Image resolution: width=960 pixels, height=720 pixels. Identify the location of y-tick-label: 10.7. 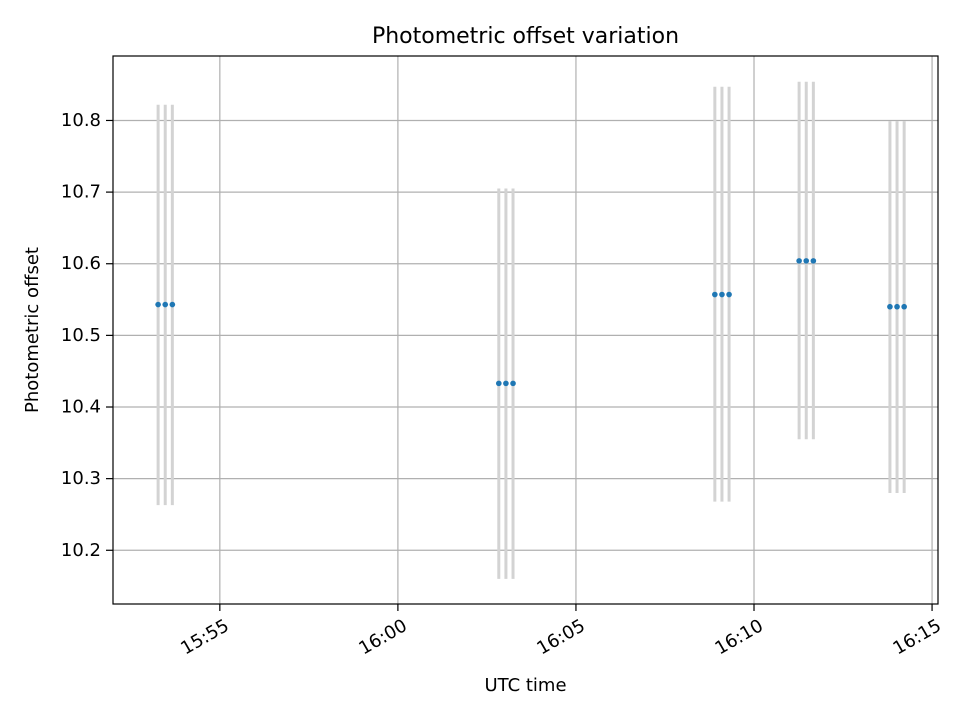
(81, 192).